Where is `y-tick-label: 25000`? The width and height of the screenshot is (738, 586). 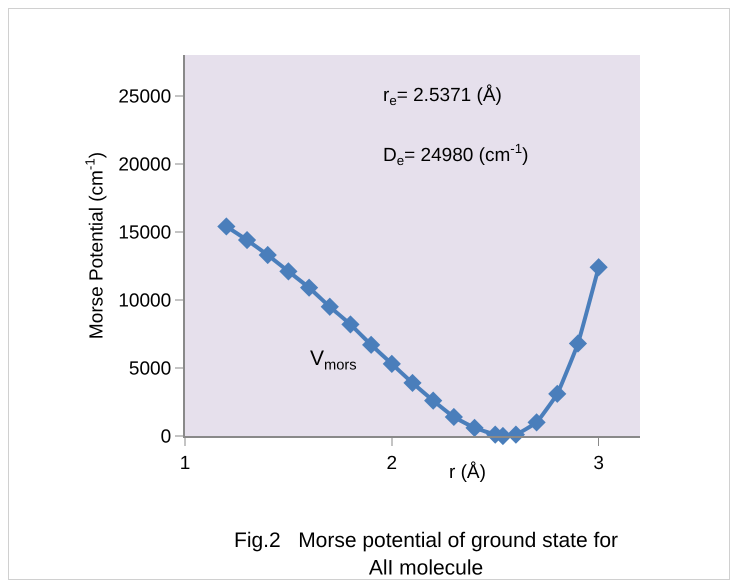 y-tick-label: 25000 is located at coordinates (145, 97).